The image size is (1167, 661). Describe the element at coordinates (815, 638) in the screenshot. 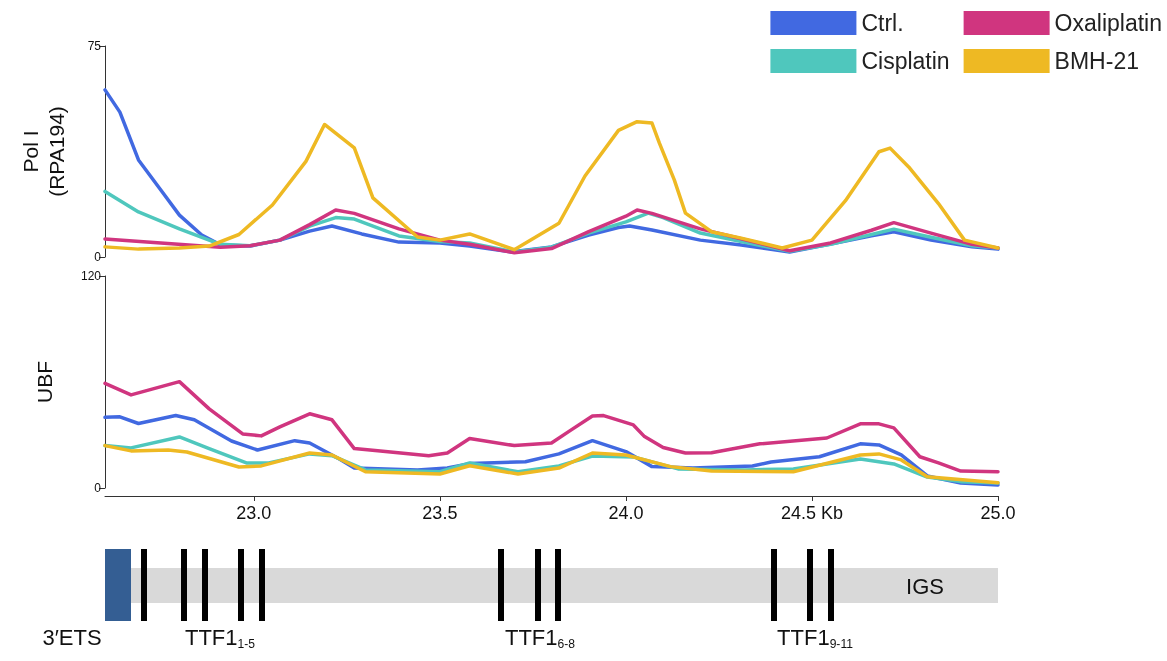

I see `text: TTF1$_{9-11}$` at that location.